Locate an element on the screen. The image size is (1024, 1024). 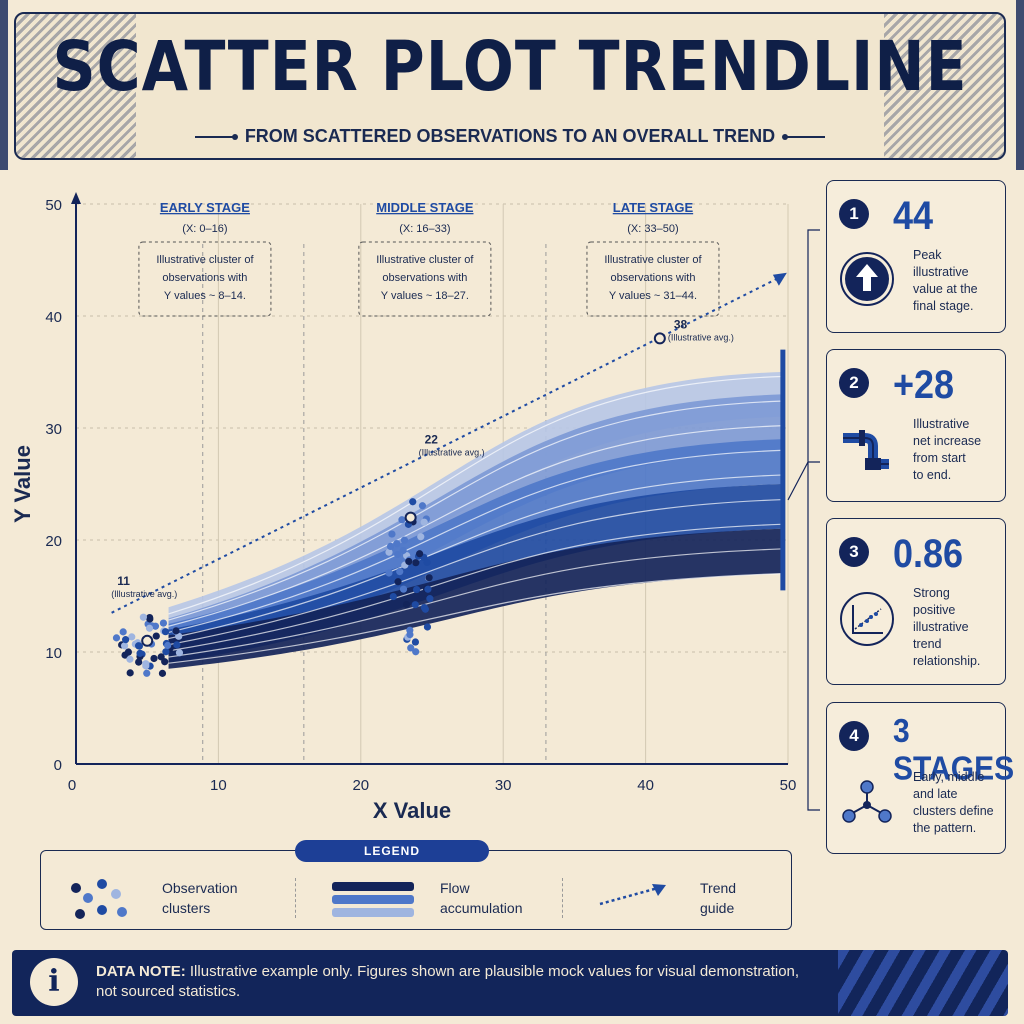
card-desc-line: clusters define is located at coordinates (953, 811).